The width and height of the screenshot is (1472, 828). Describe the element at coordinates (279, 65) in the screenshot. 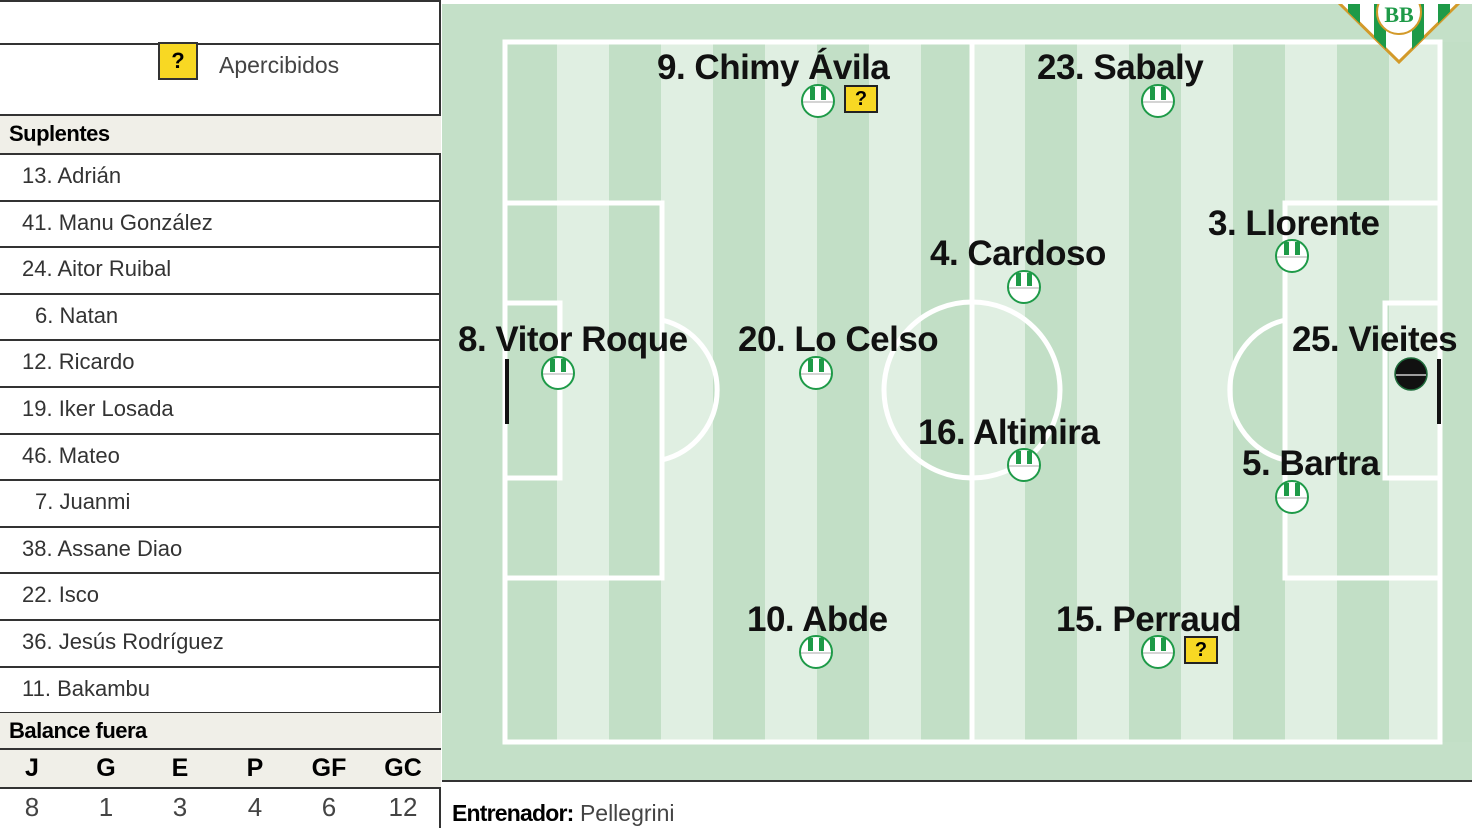

I see `warning-label: Apercibidos` at that location.